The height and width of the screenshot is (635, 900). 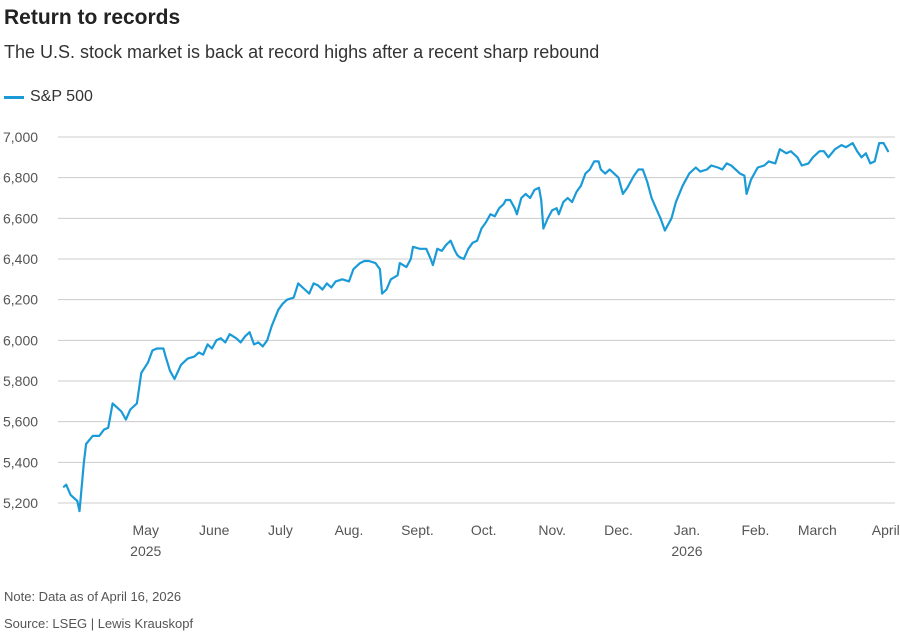 What do you see at coordinates (484, 530) in the screenshot?
I see `x-tick-label: Oct.` at bounding box center [484, 530].